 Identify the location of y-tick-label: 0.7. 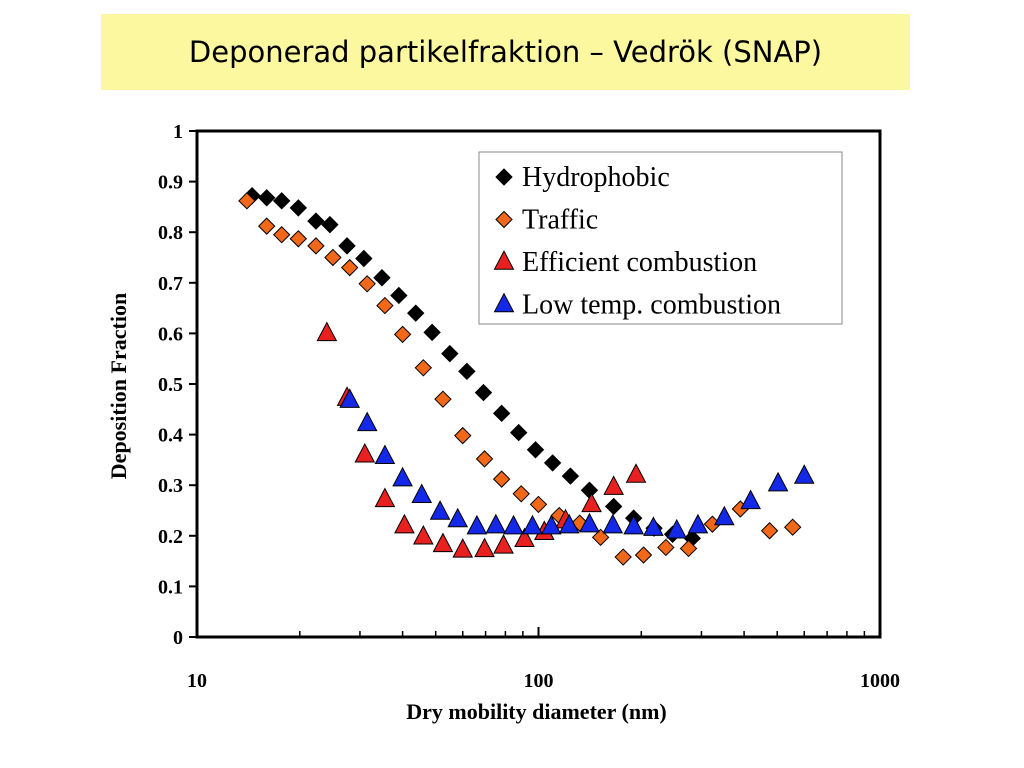
(170, 284).